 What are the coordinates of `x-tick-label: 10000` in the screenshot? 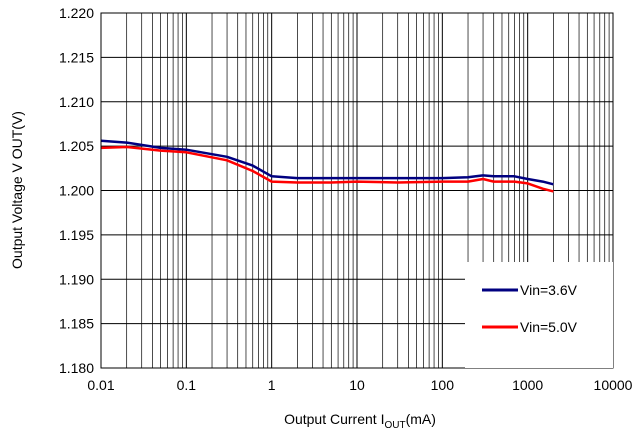 It's located at (613, 385).